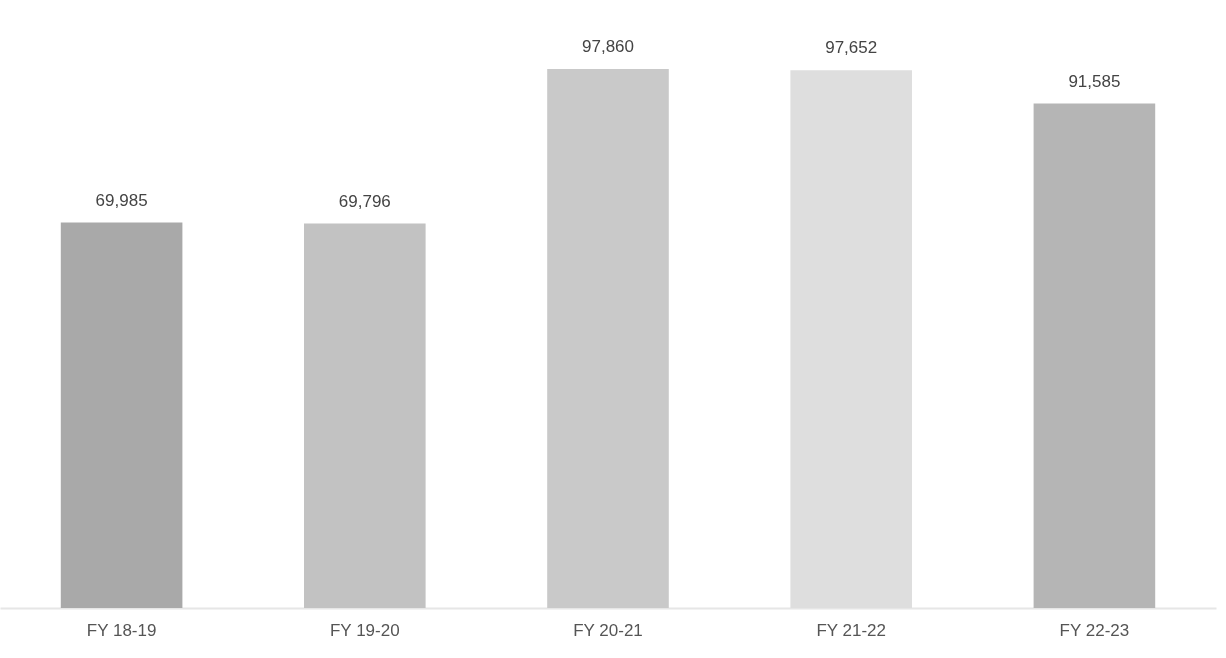 The height and width of the screenshot is (658, 1226). I want to click on data-label: 97,652, so click(851, 48).